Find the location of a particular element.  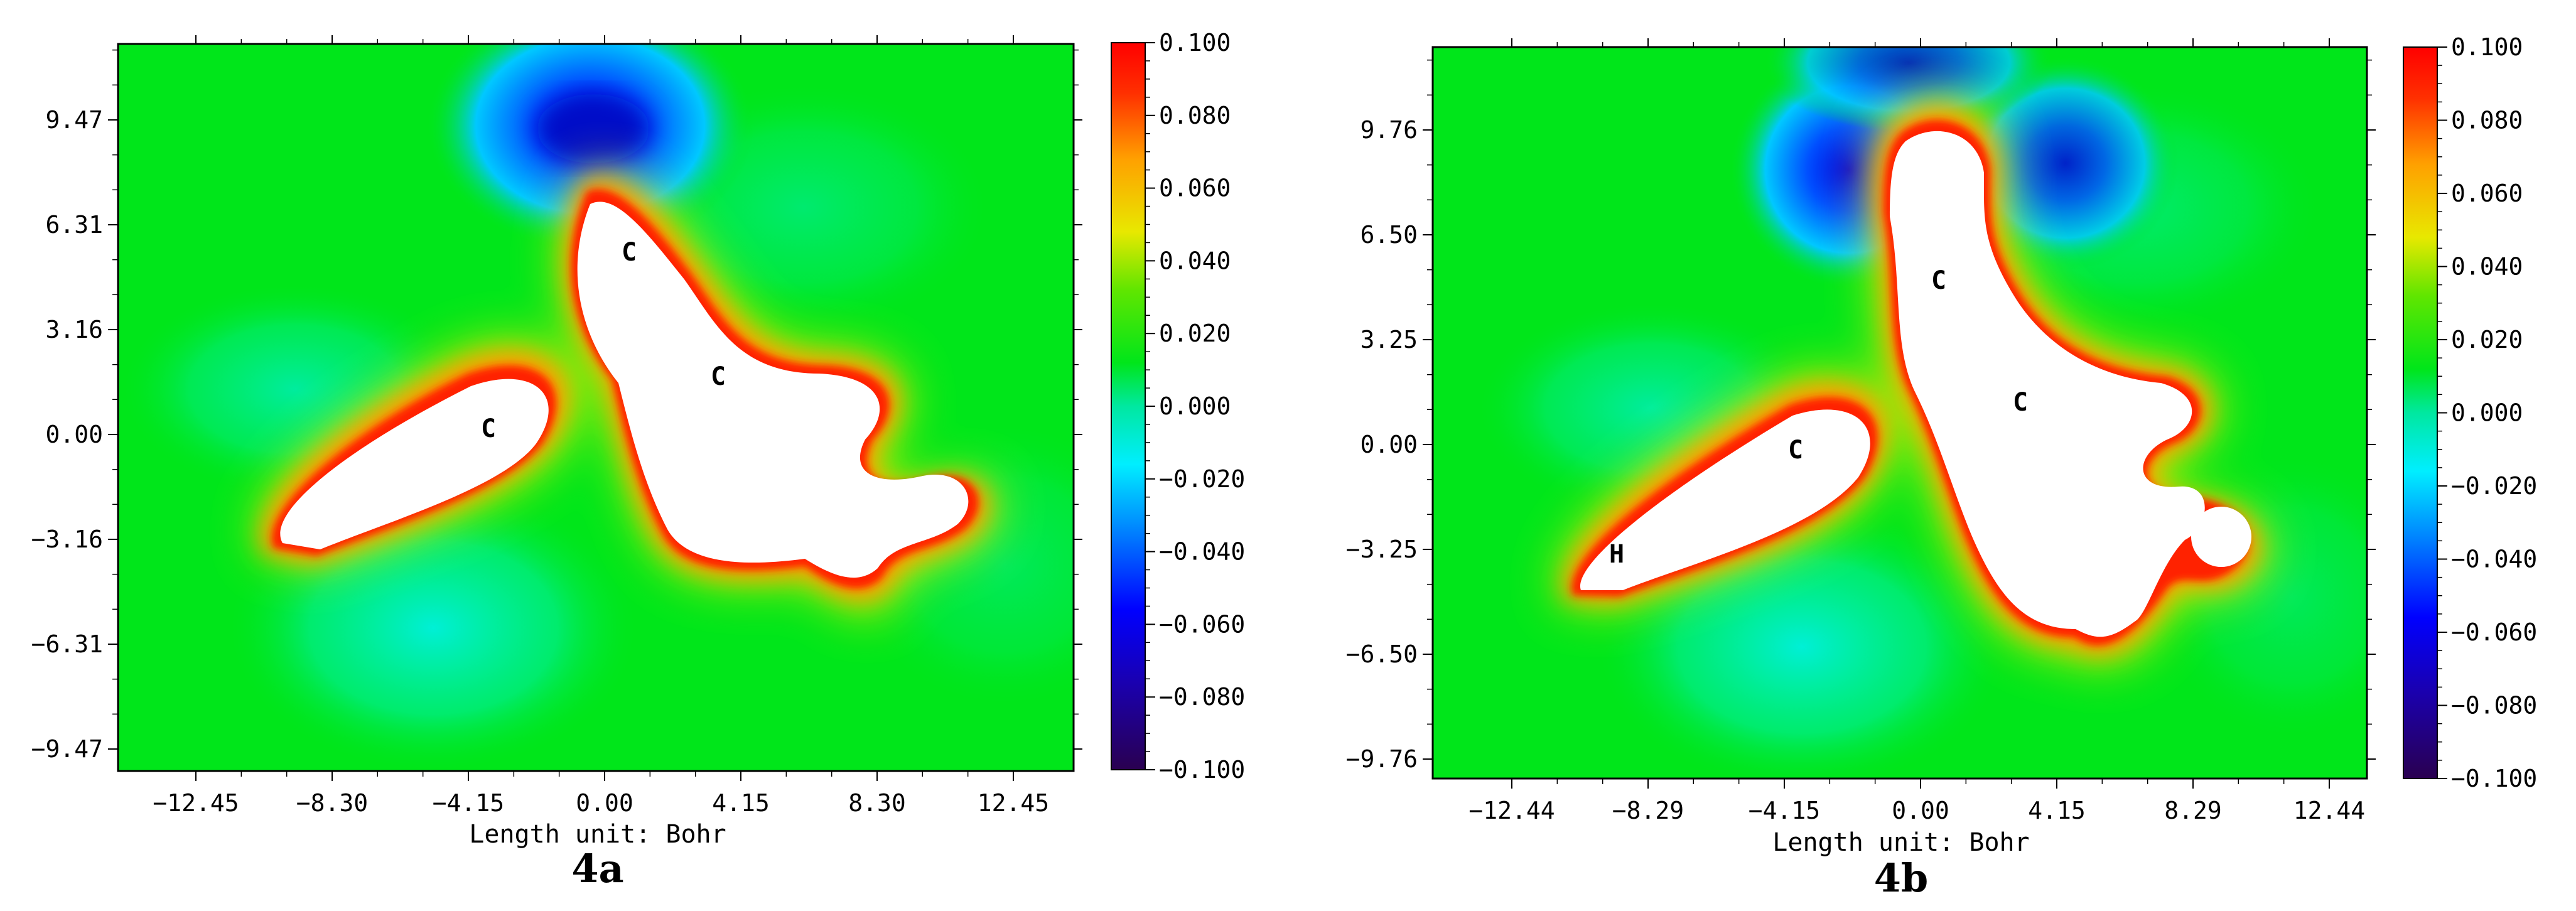

y-tick-label: −6.50 is located at coordinates (1382, 654).